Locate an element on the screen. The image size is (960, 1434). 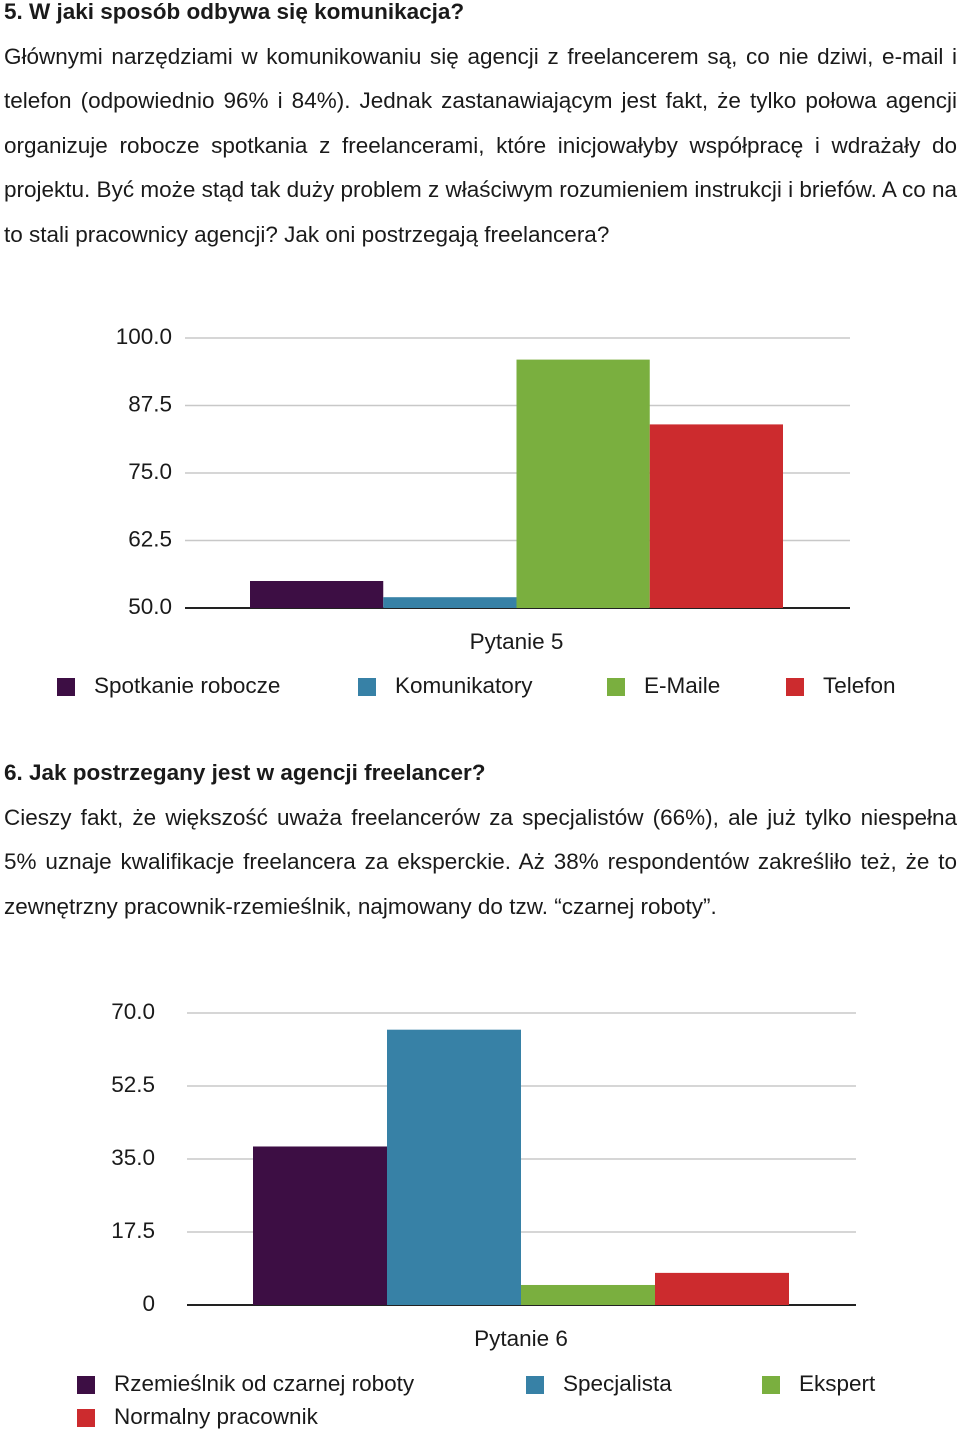
y-tick-label: 50.0 is located at coordinates (150, 606).